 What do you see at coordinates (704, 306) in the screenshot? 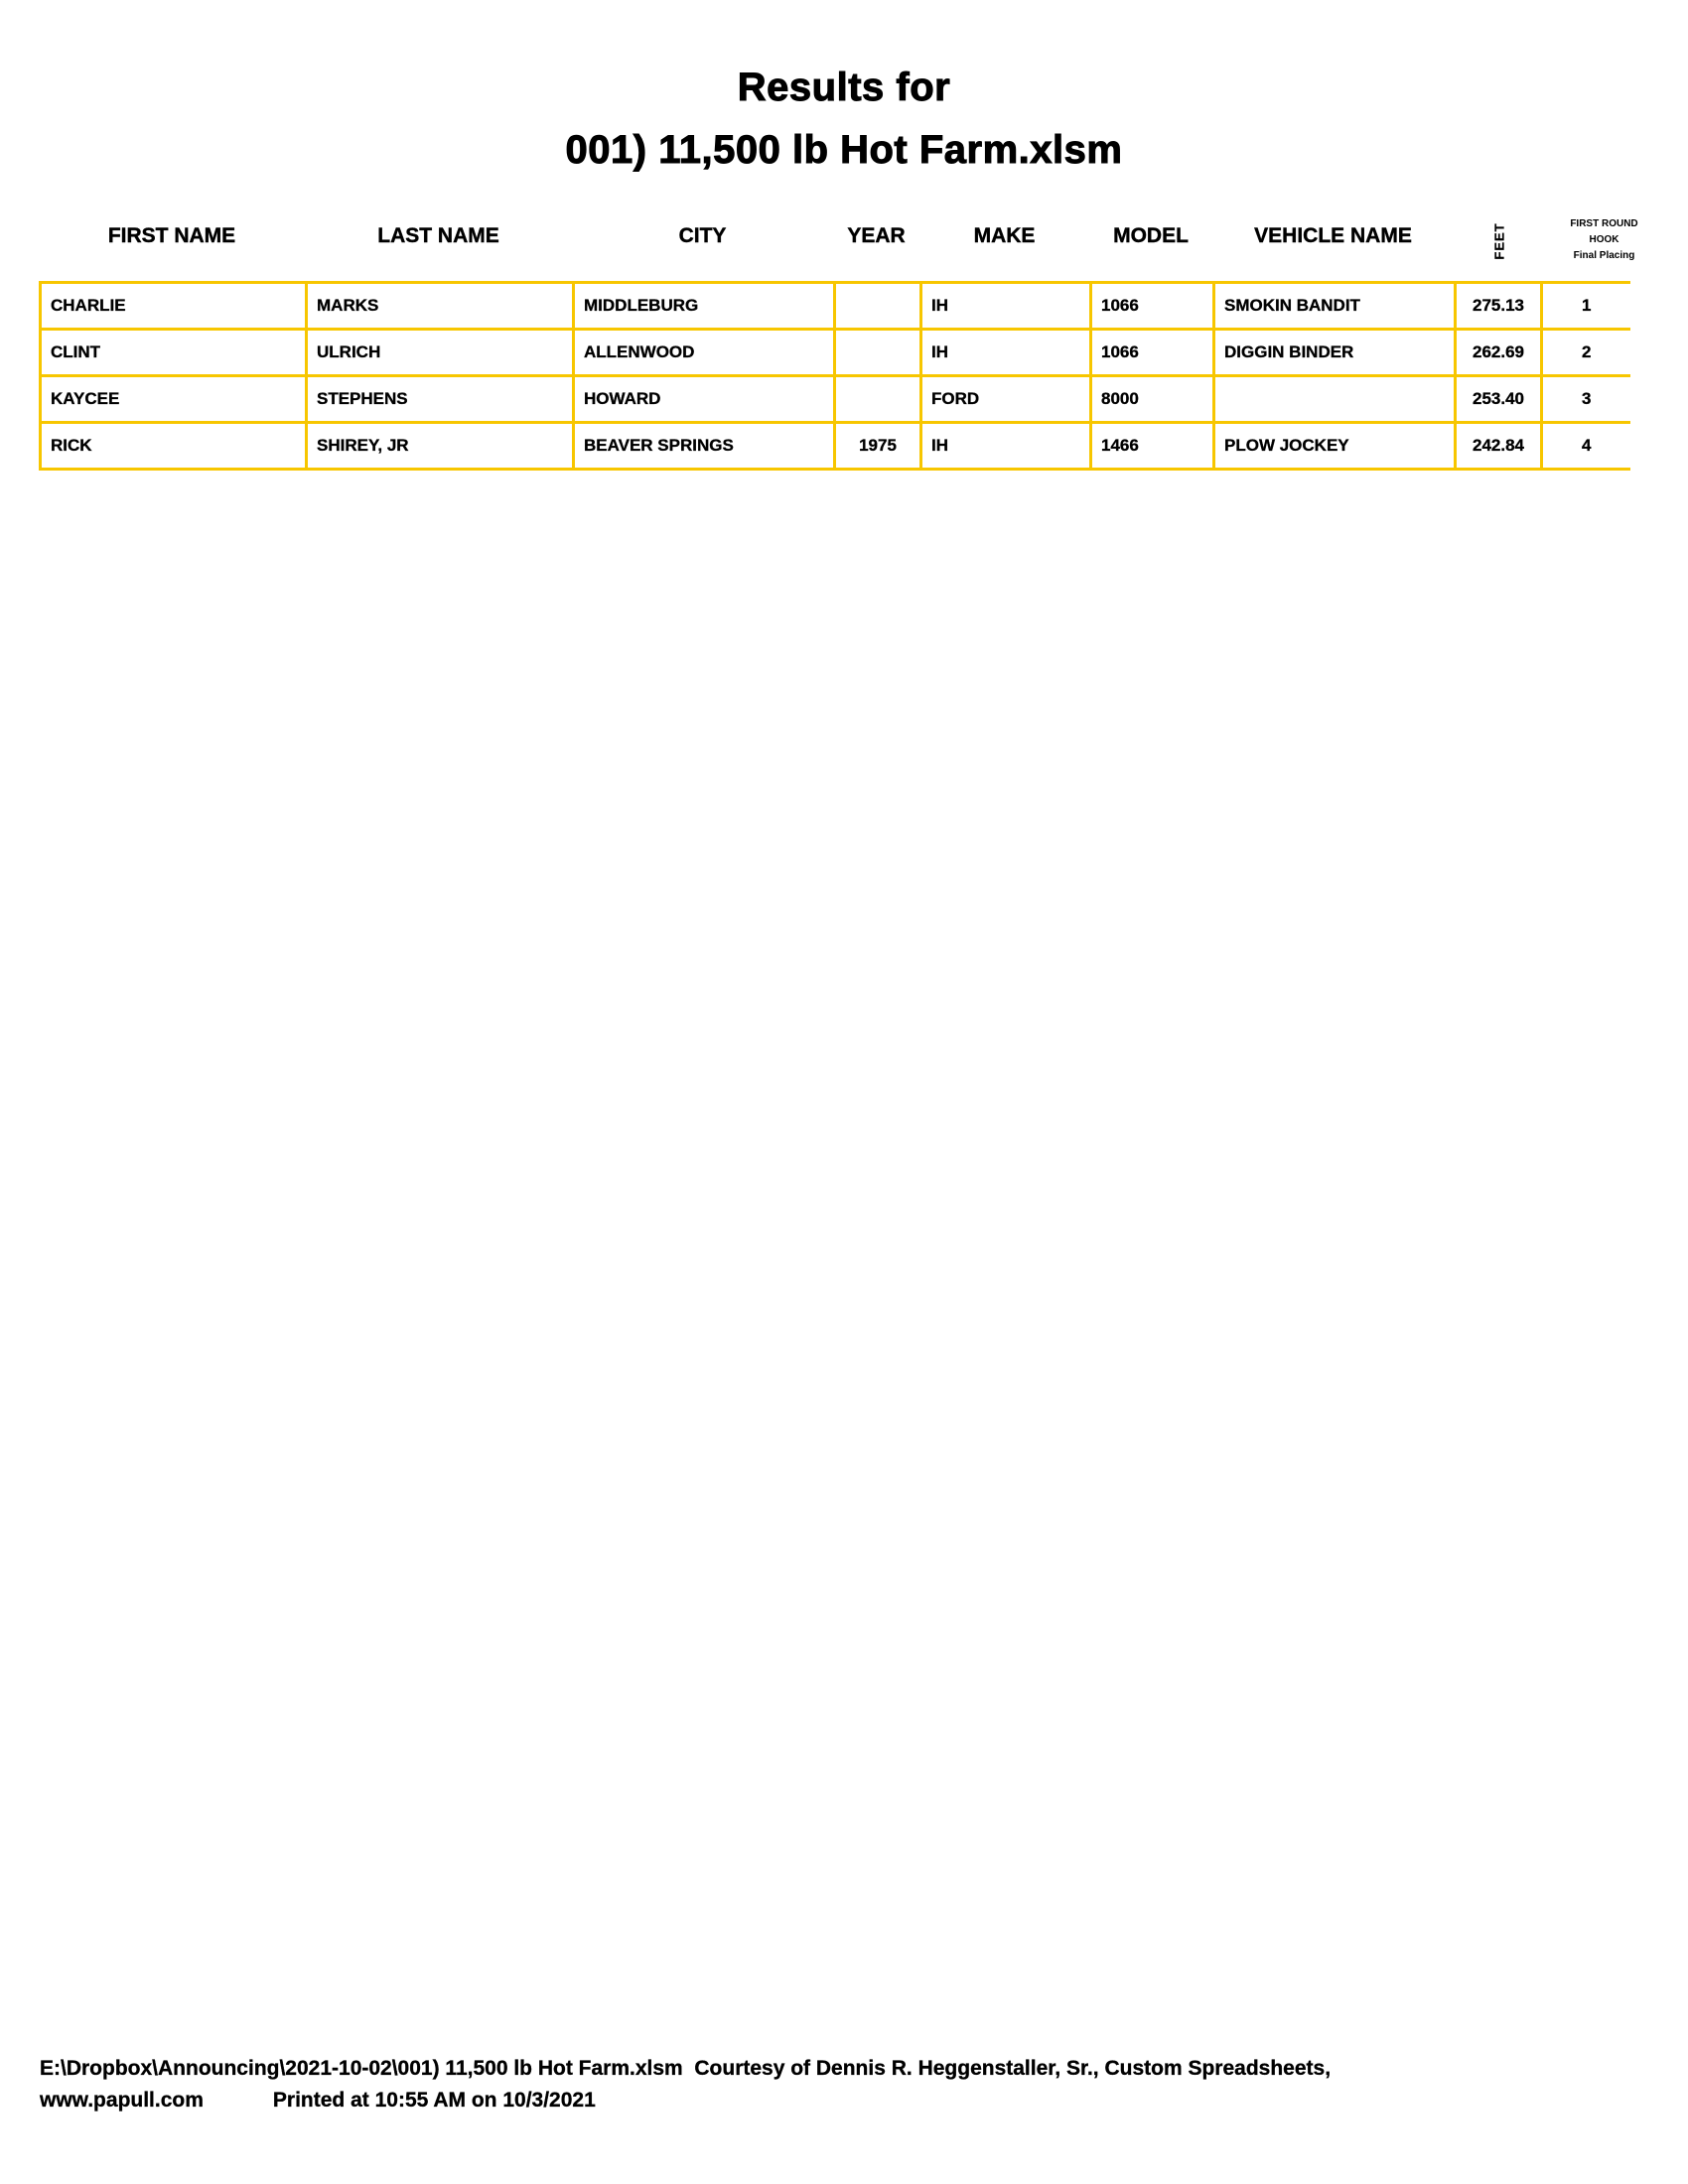
I see `cell-city: MIDDLEBURG` at bounding box center [704, 306].